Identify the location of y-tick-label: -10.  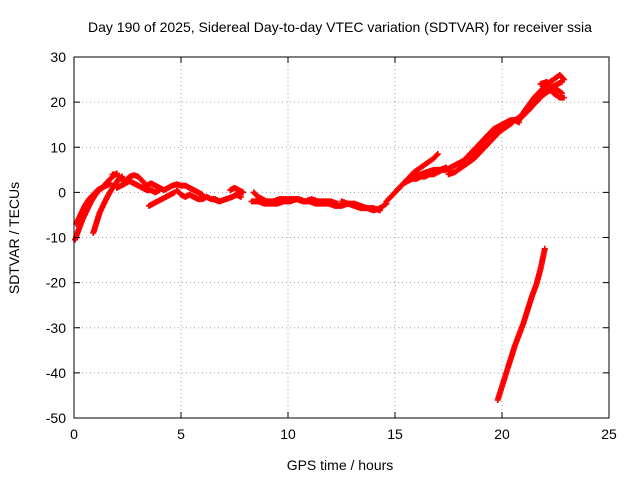
(56, 238).